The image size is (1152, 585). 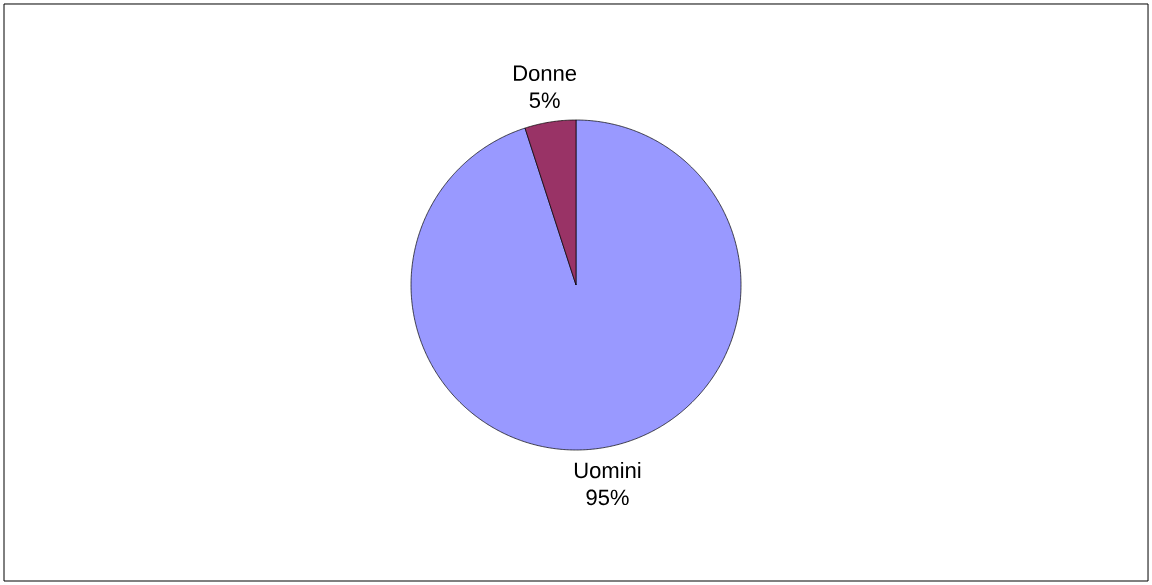 What do you see at coordinates (544, 100) in the screenshot?
I see `data-label: 5%` at bounding box center [544, 100].